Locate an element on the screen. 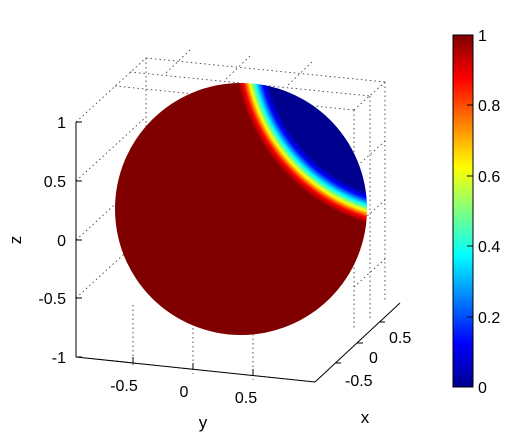 The width and height of the screenshot is (528, 435). y-axis-label: y is located at coordinates (203, 422).